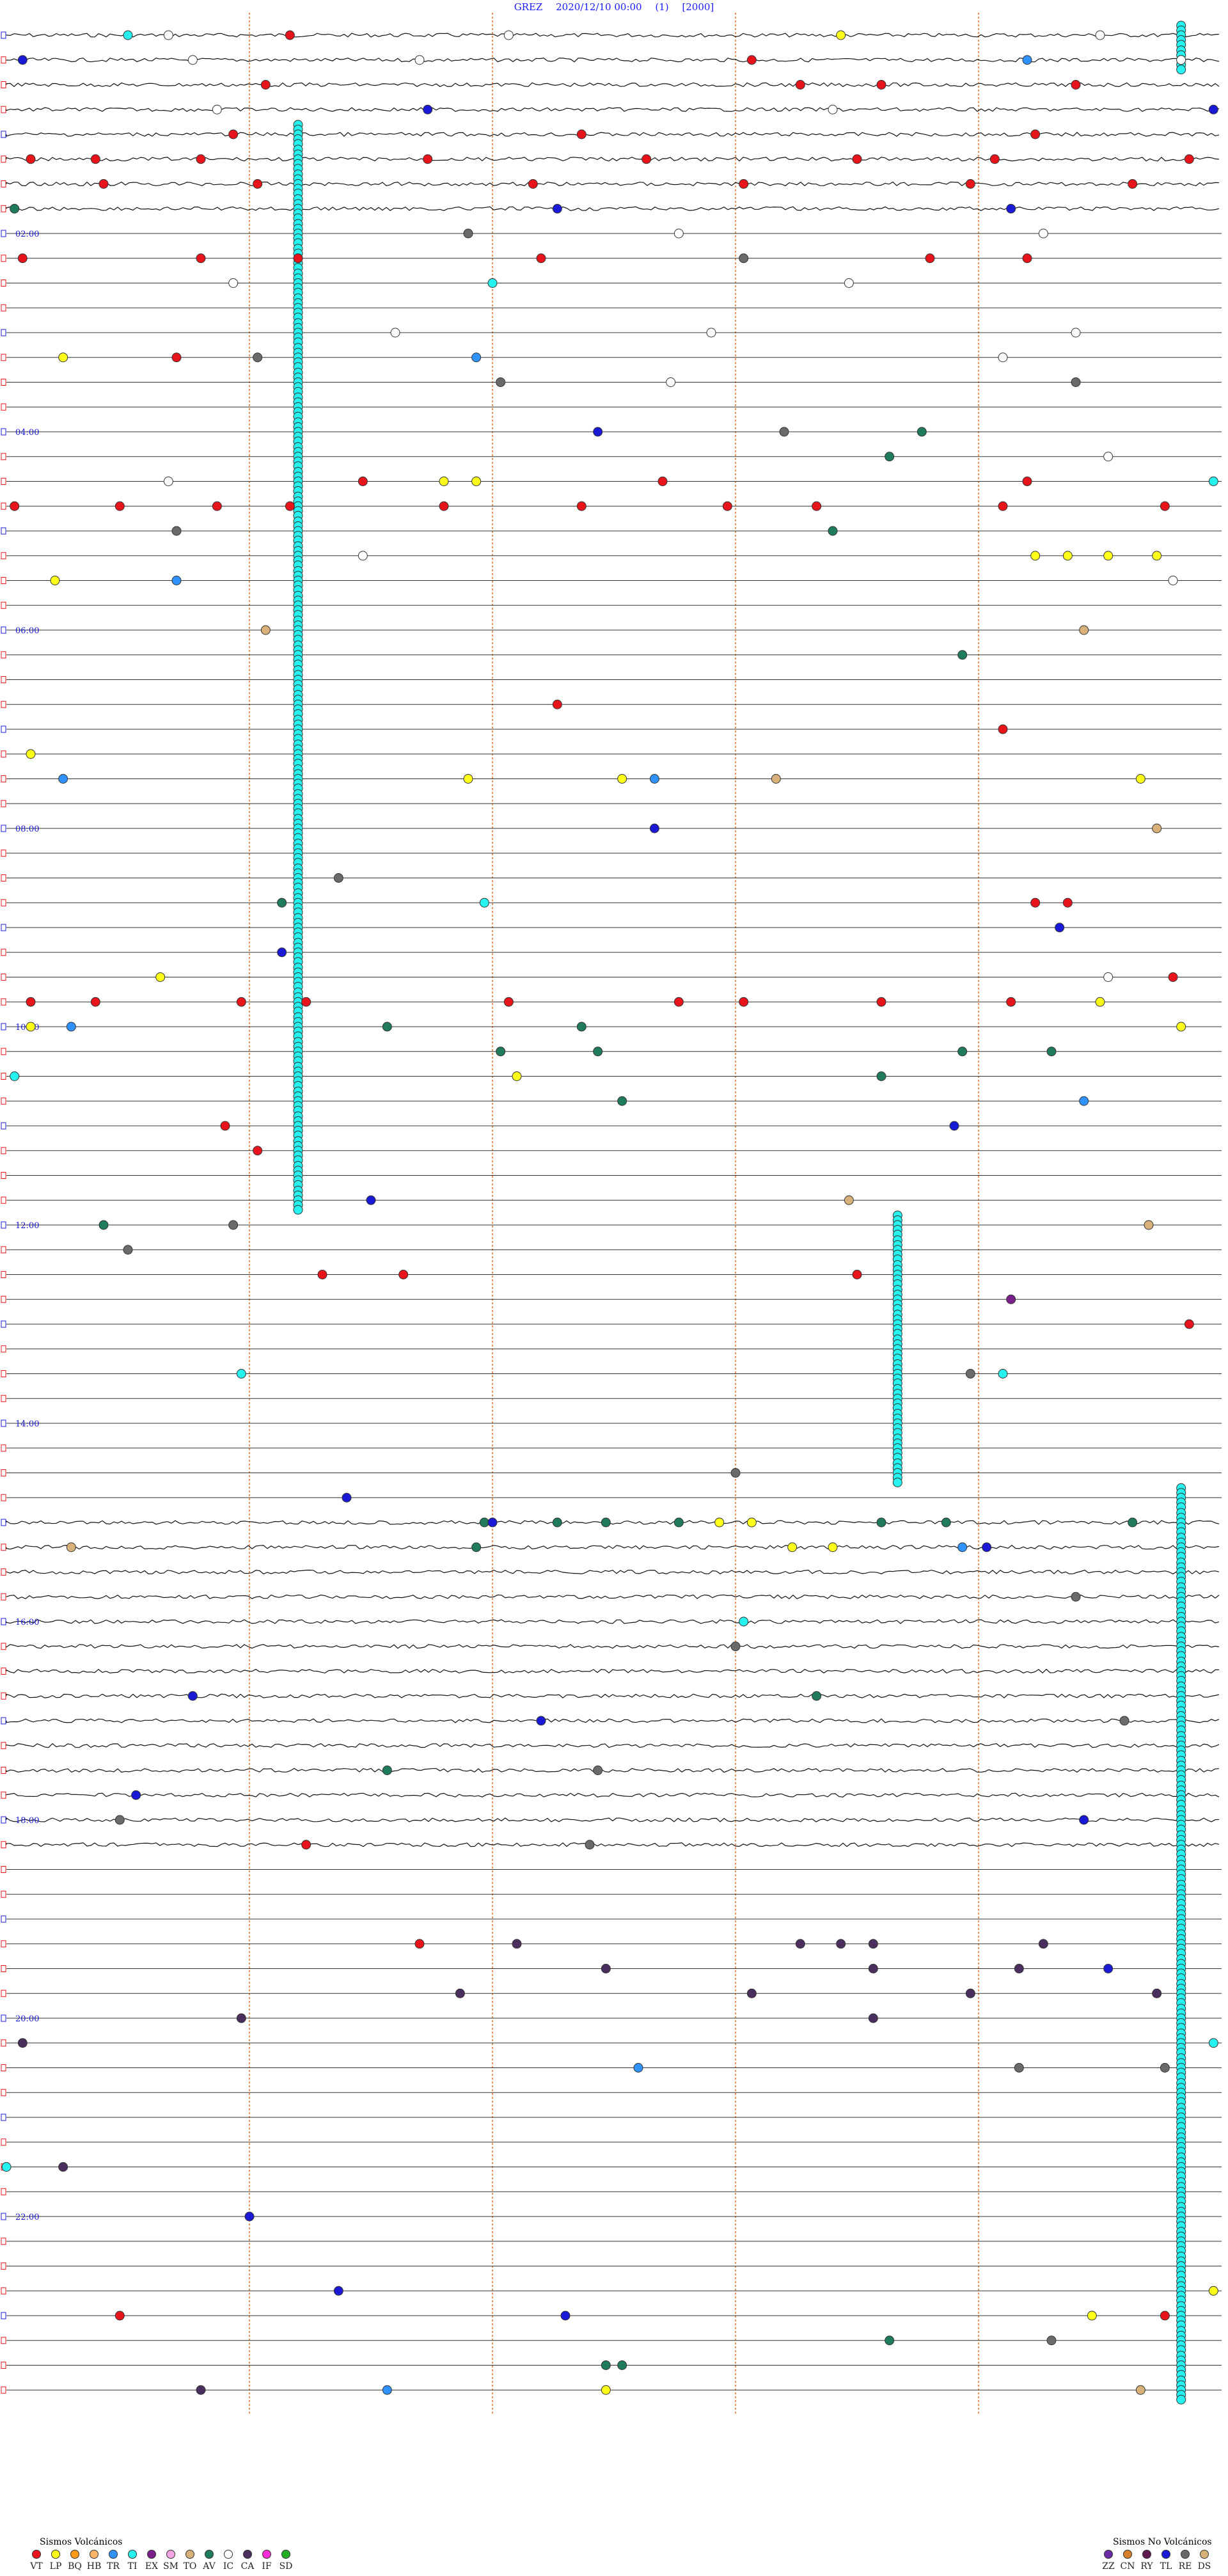  Describe the element at coordinates (1185, 2561) in the screenshot. I see `legend-item: RE` at that location.